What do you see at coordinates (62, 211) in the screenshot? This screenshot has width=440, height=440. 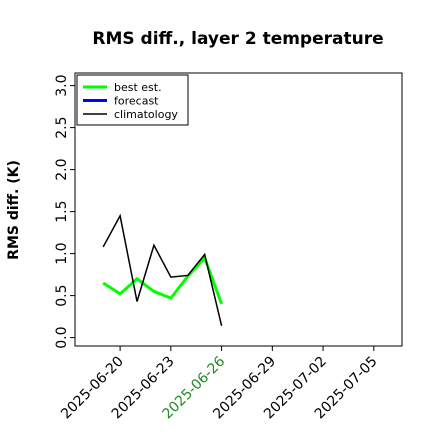 I see `y-tick-label: 1.5` at bounding box center [62, 211].